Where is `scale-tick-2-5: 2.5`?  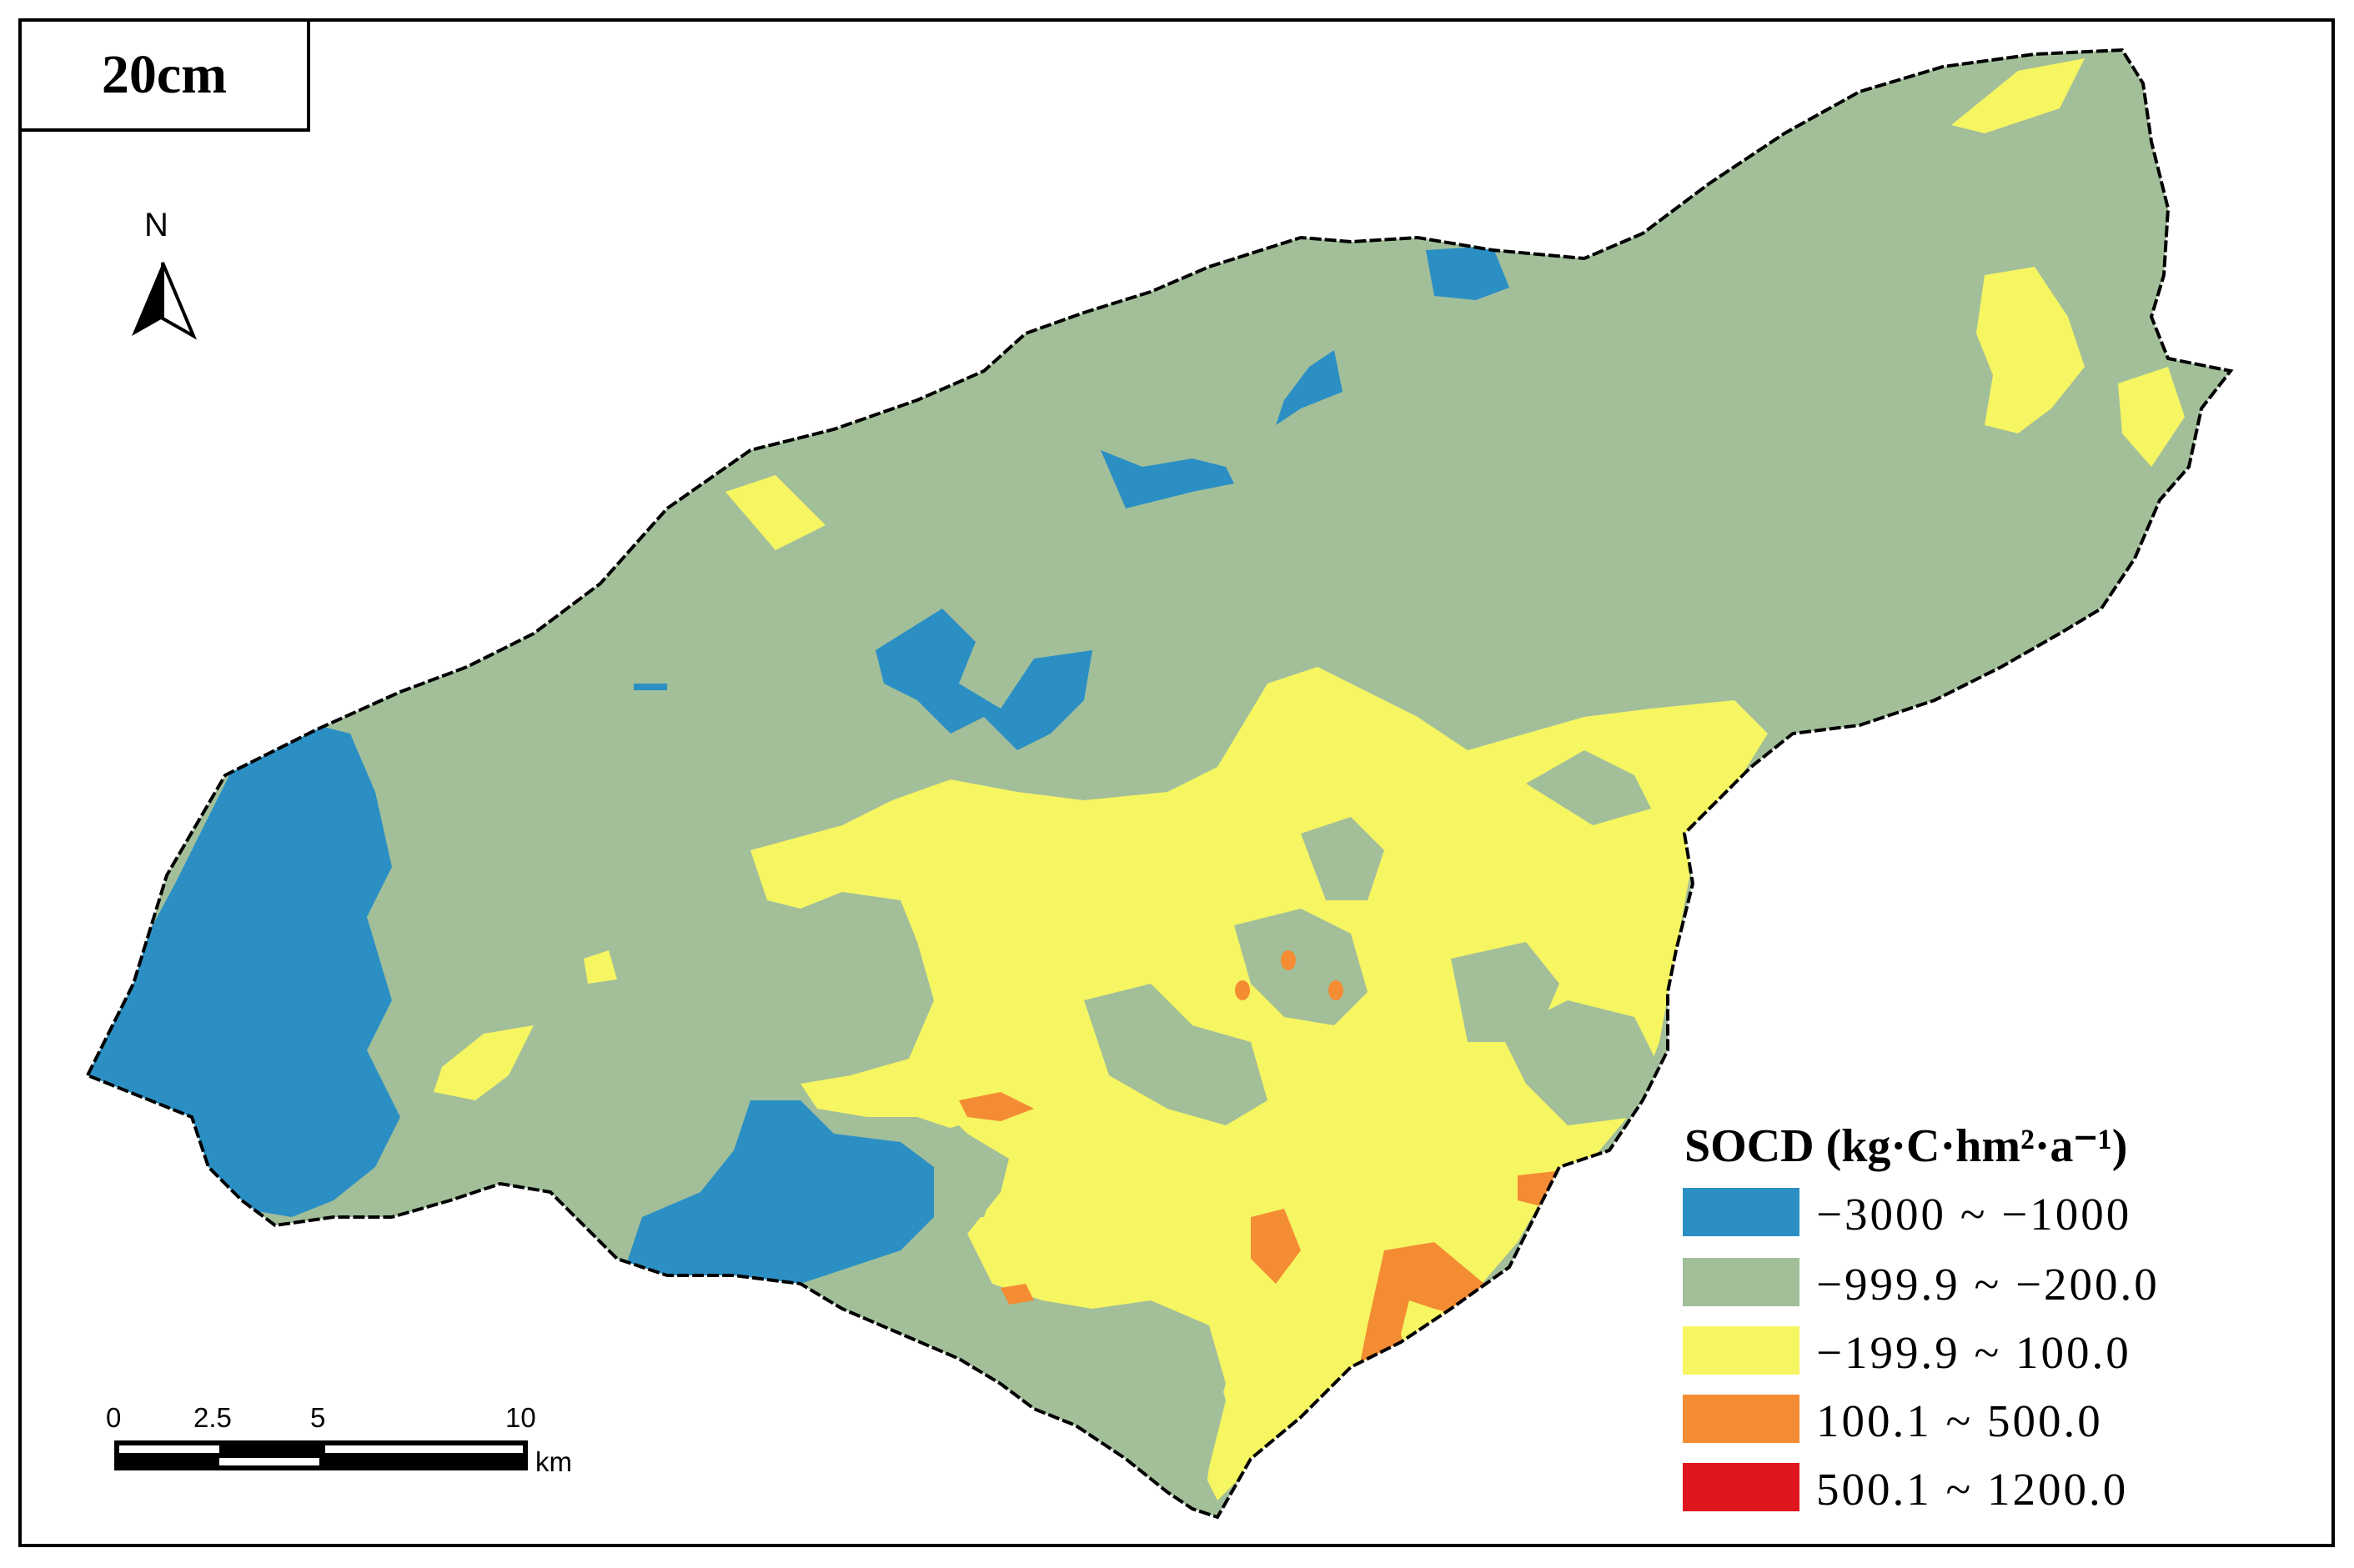
scale-tick-2-5: 2.5 is located at coordinates (212, 1417).